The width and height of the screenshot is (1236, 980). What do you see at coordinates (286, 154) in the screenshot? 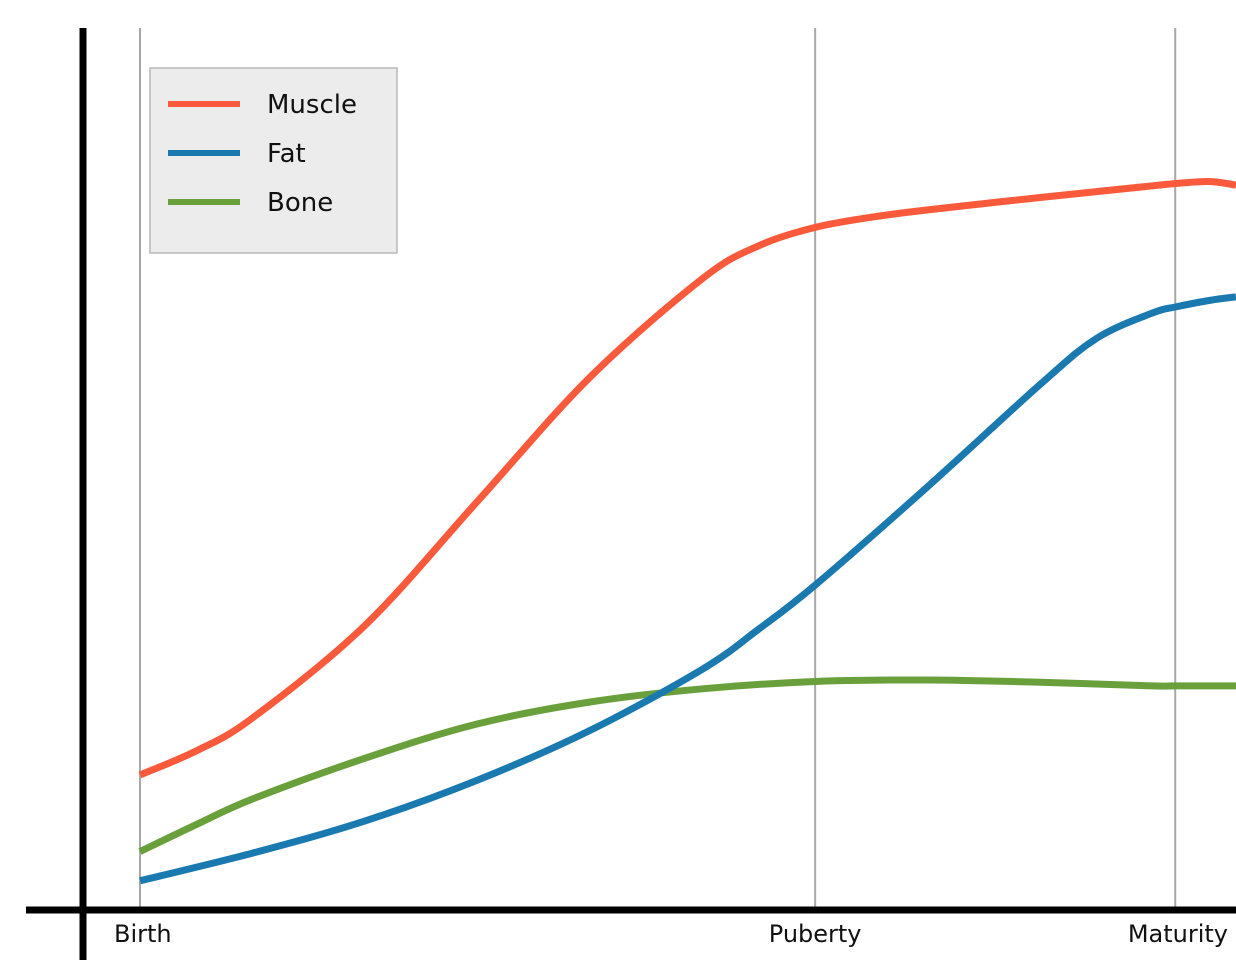
I see `legend-label-fat: Fat` at bounding box center [286, 154].